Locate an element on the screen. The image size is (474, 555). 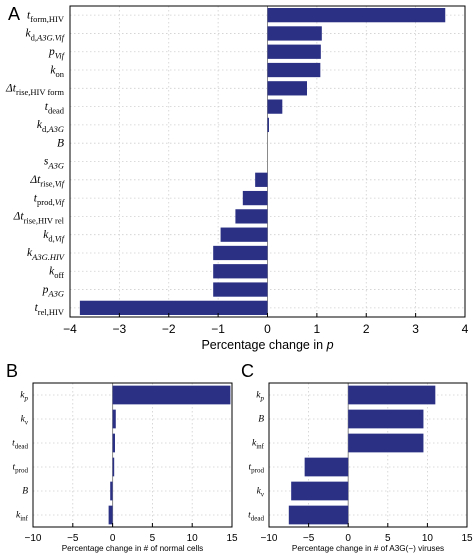
label-part: v is located at coordinates (263, 495).